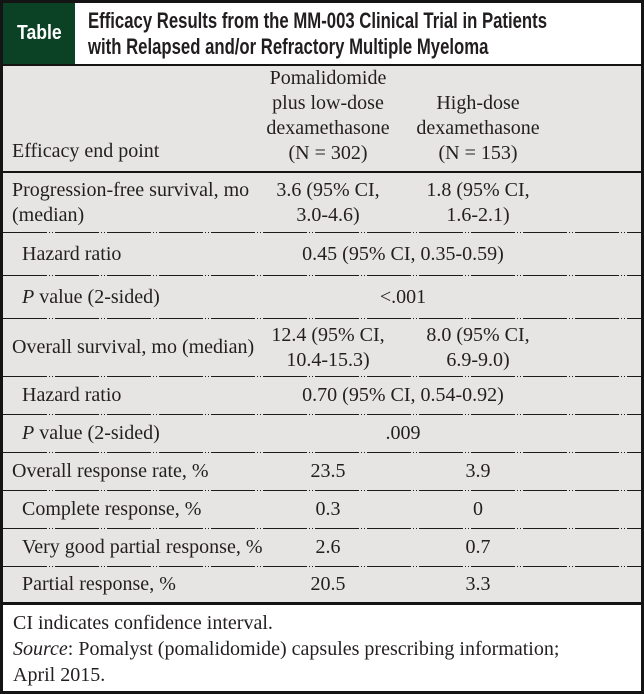 The image size is (644, 694). What do you see at coordinates (478, 509) in the screenshot?
I see `row-value-col3: 0` at bounding box center [478, 509].